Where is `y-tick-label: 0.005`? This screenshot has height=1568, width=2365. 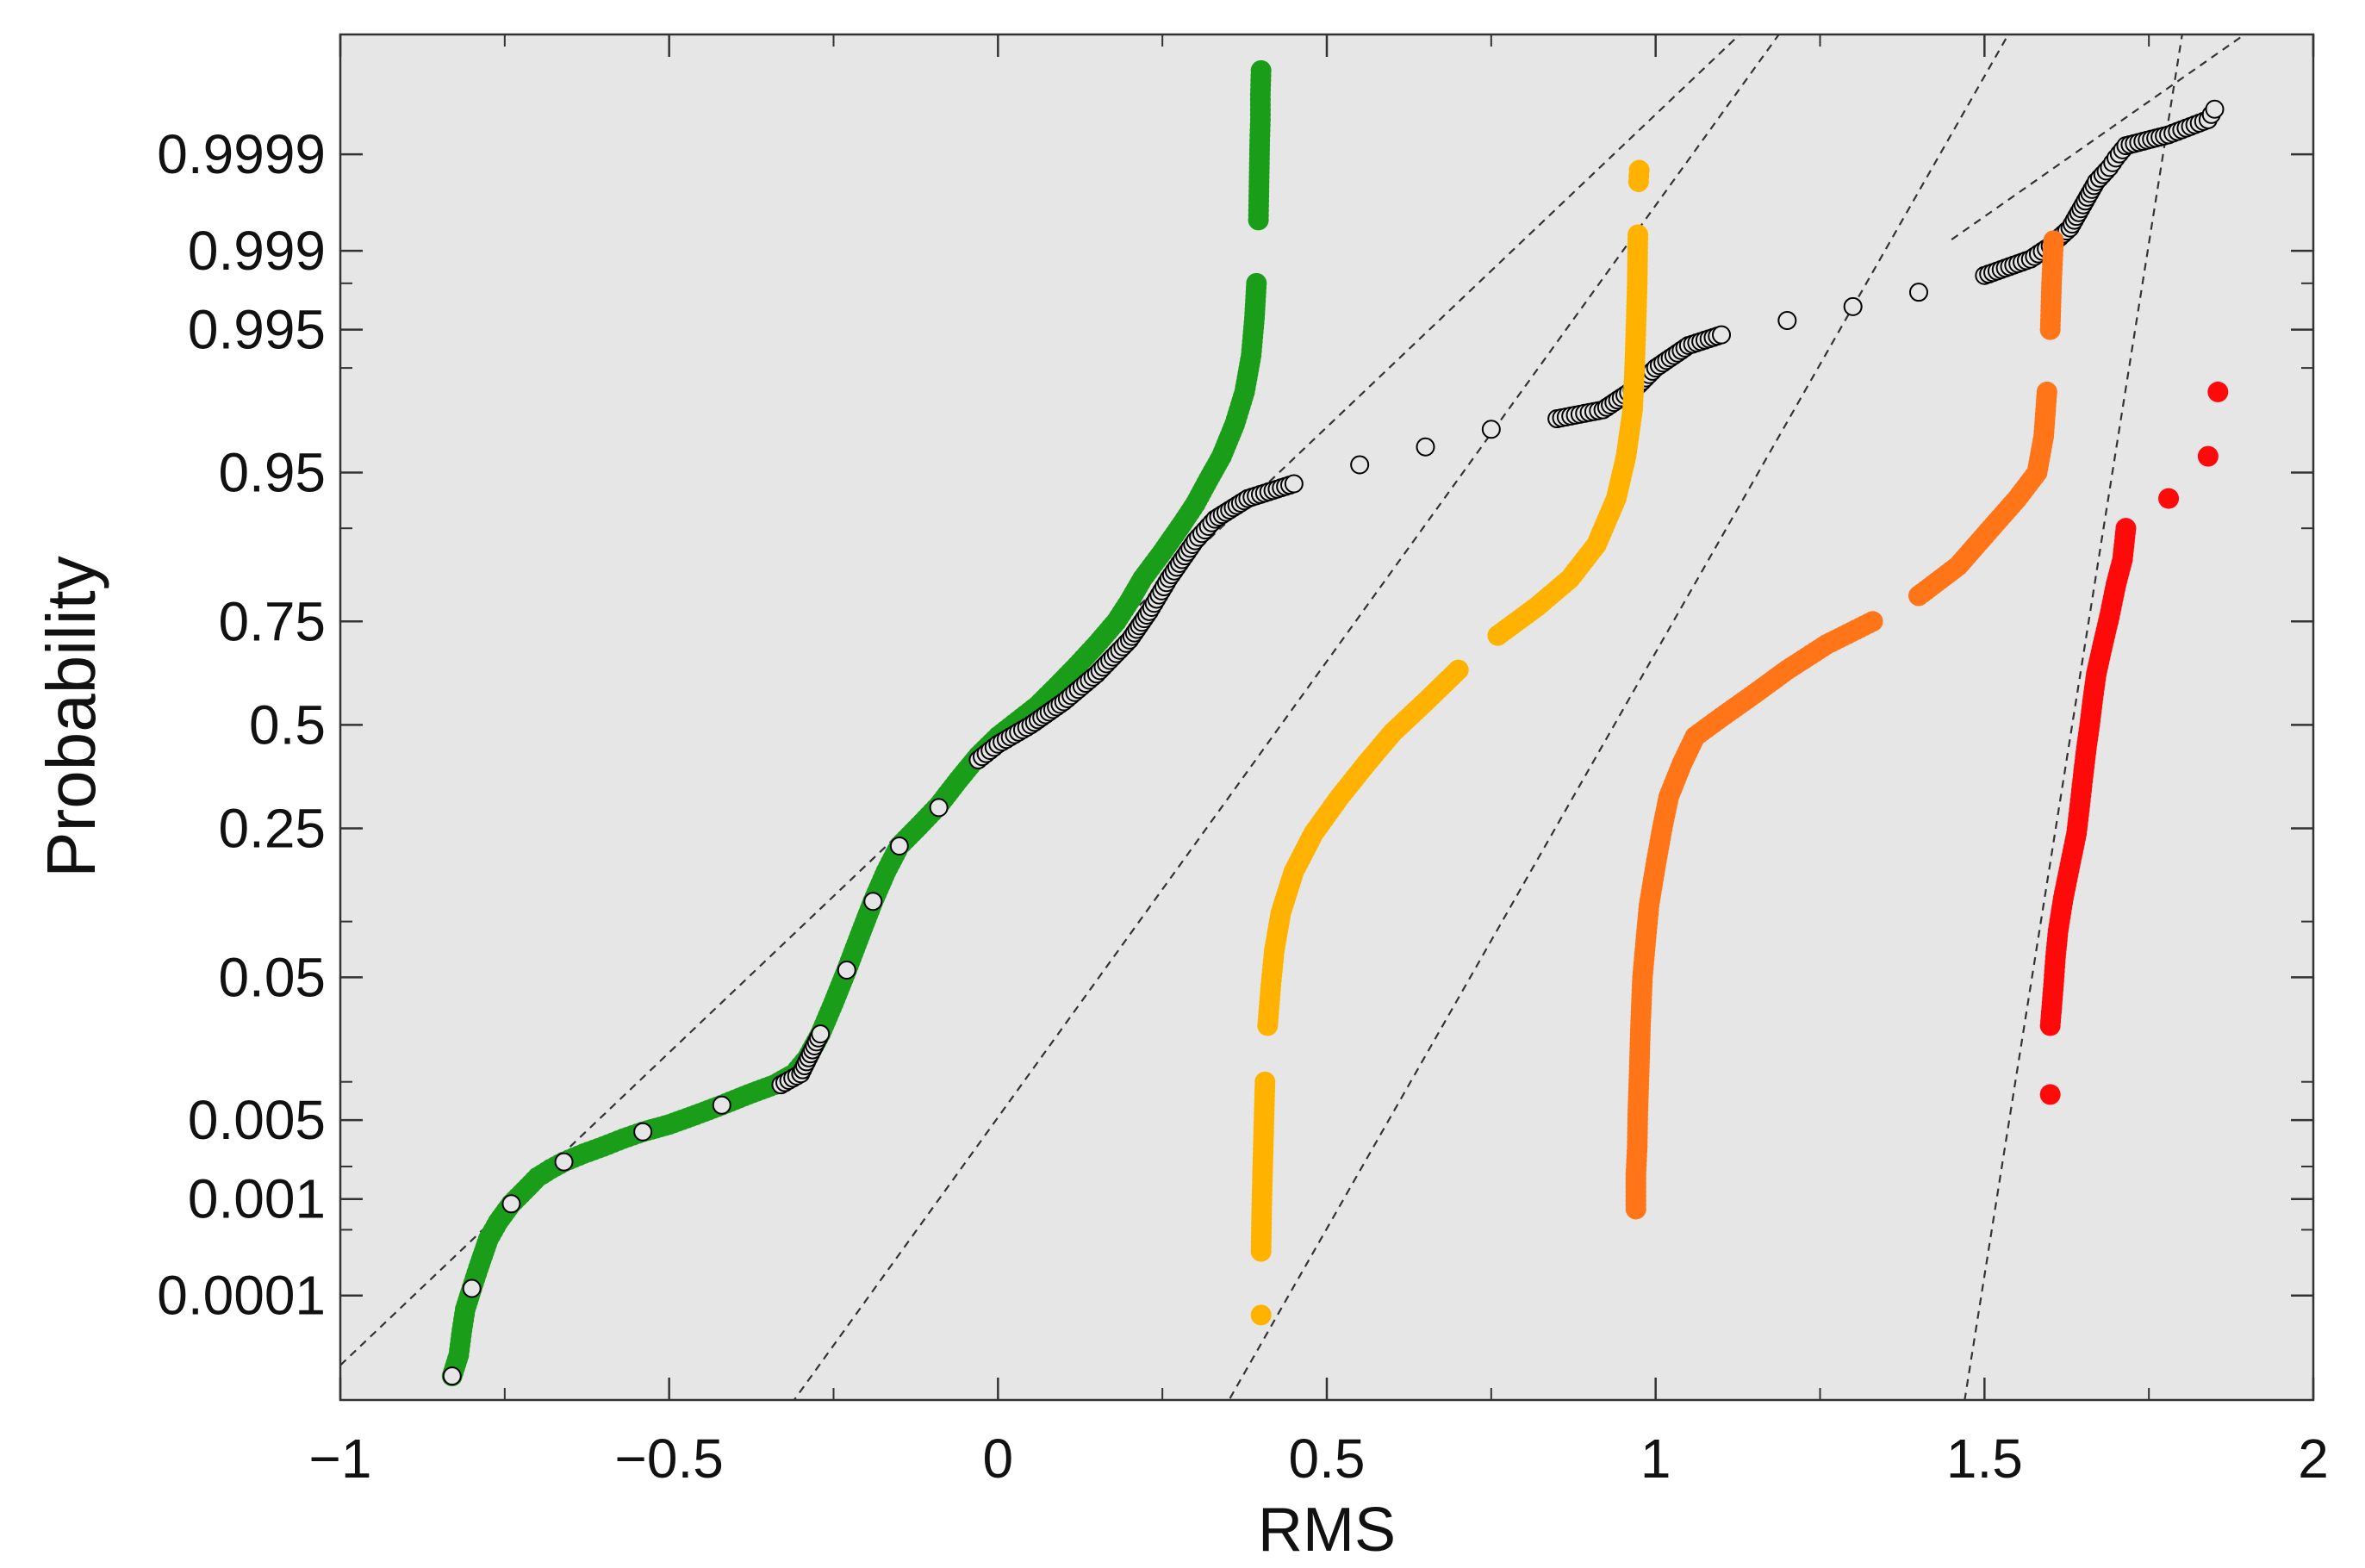 y-tick-label: 0.005 is located at coordinates (257, 1120).